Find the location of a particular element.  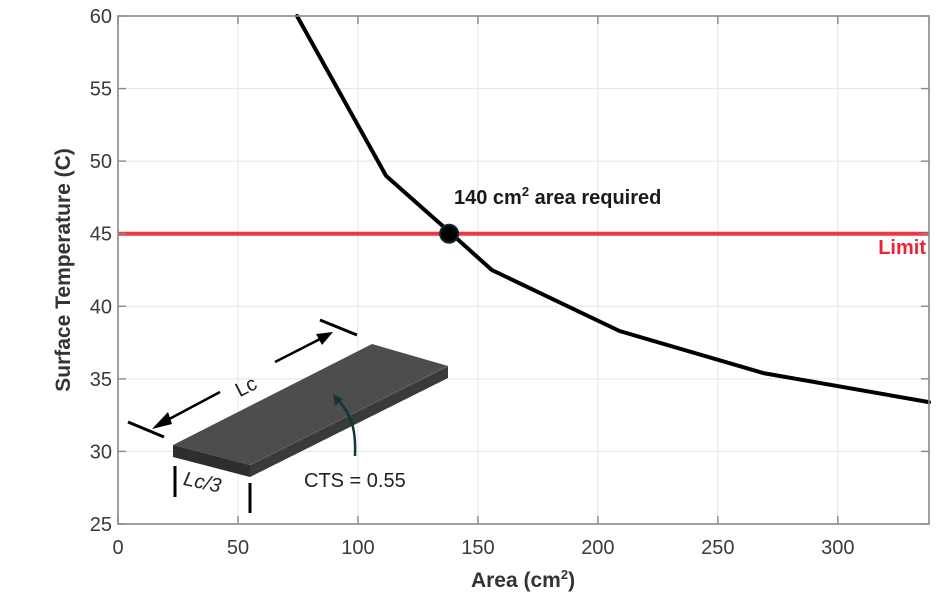

annotation-superscript: 2 is located at coordinates (525, 191).